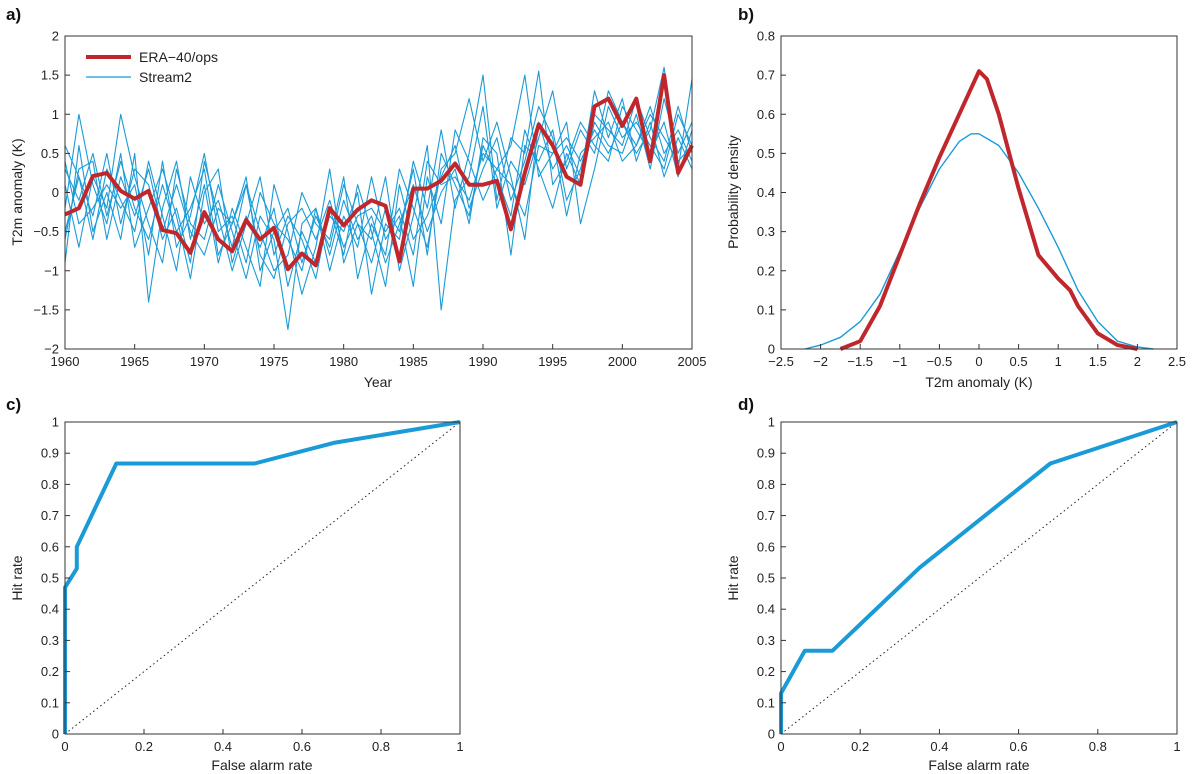 The width and height of the screenshot is (1194, 774). I want to click on panel-c-ytick-label: 1, so click(55, 422).